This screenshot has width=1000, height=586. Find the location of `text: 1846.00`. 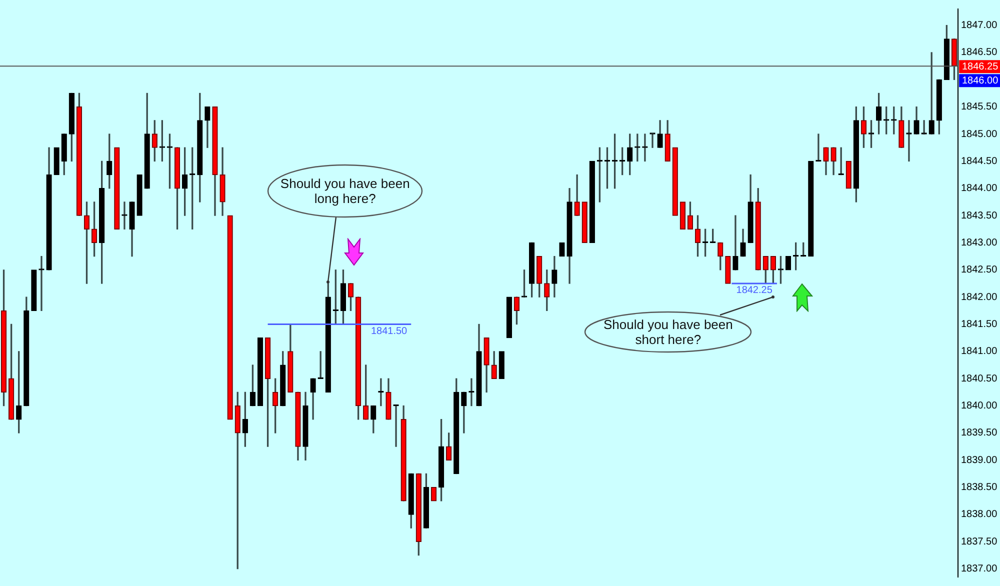

text: 1846.00 is located at coordinates (980, 80).